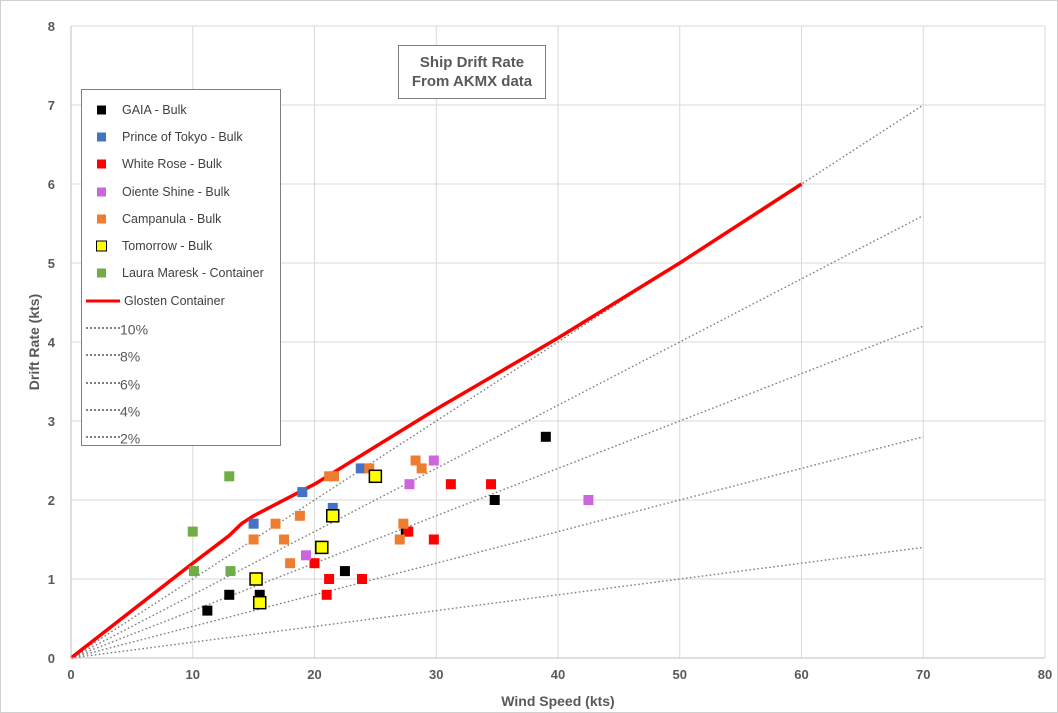 Image resolution: width=1058 pixels, height=713 pixels. I want to click on x-tick-label: 10, so click(193, 674).